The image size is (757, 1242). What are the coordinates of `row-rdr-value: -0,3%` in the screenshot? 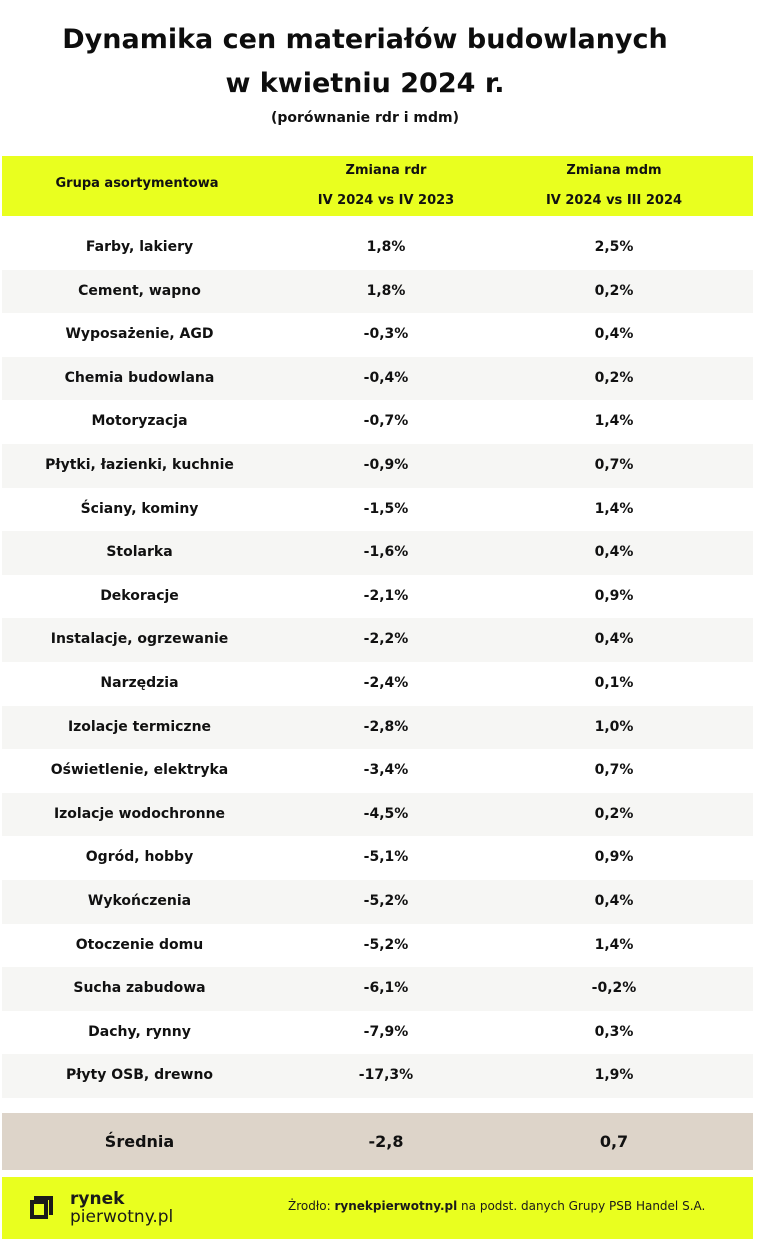 It's located at (386, 334).